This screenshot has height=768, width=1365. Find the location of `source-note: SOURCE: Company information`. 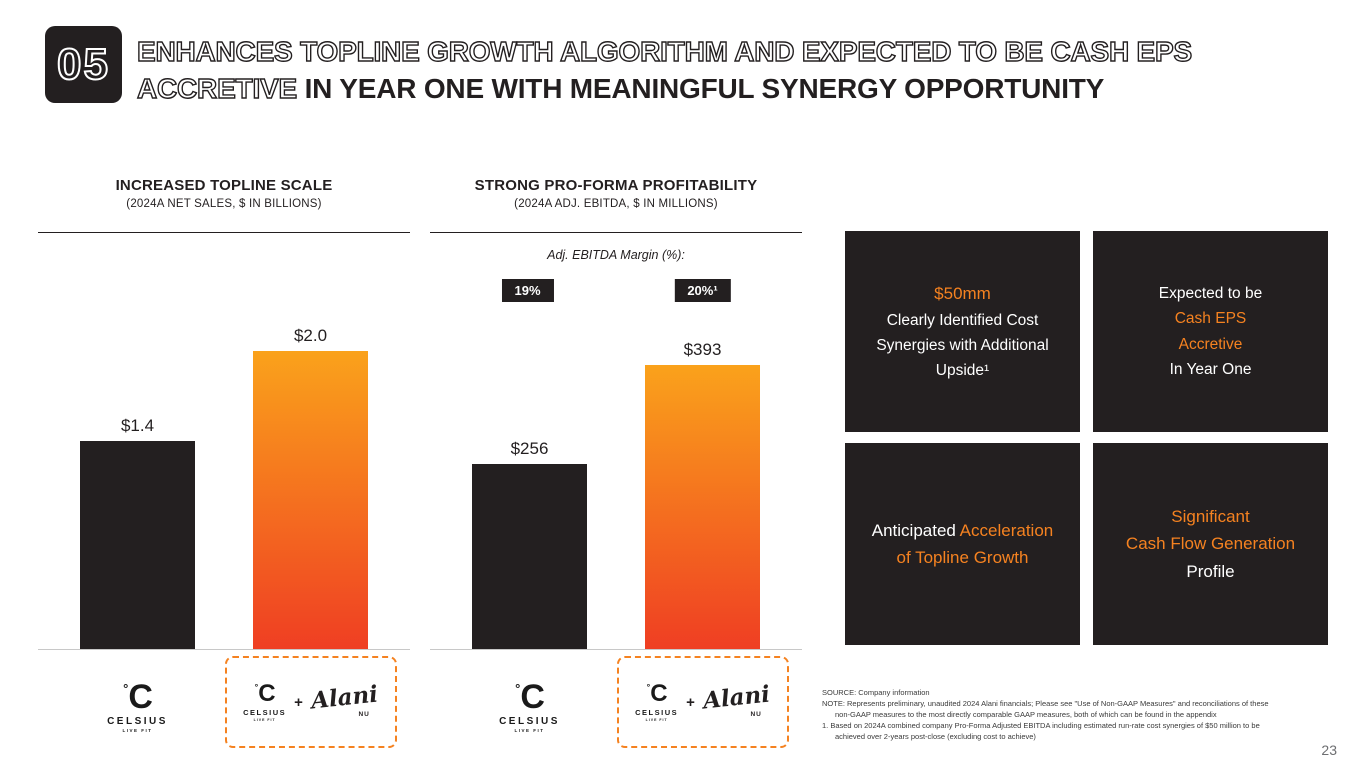

source-note: SOURCE: Company information is located at coordinates (876, 692).